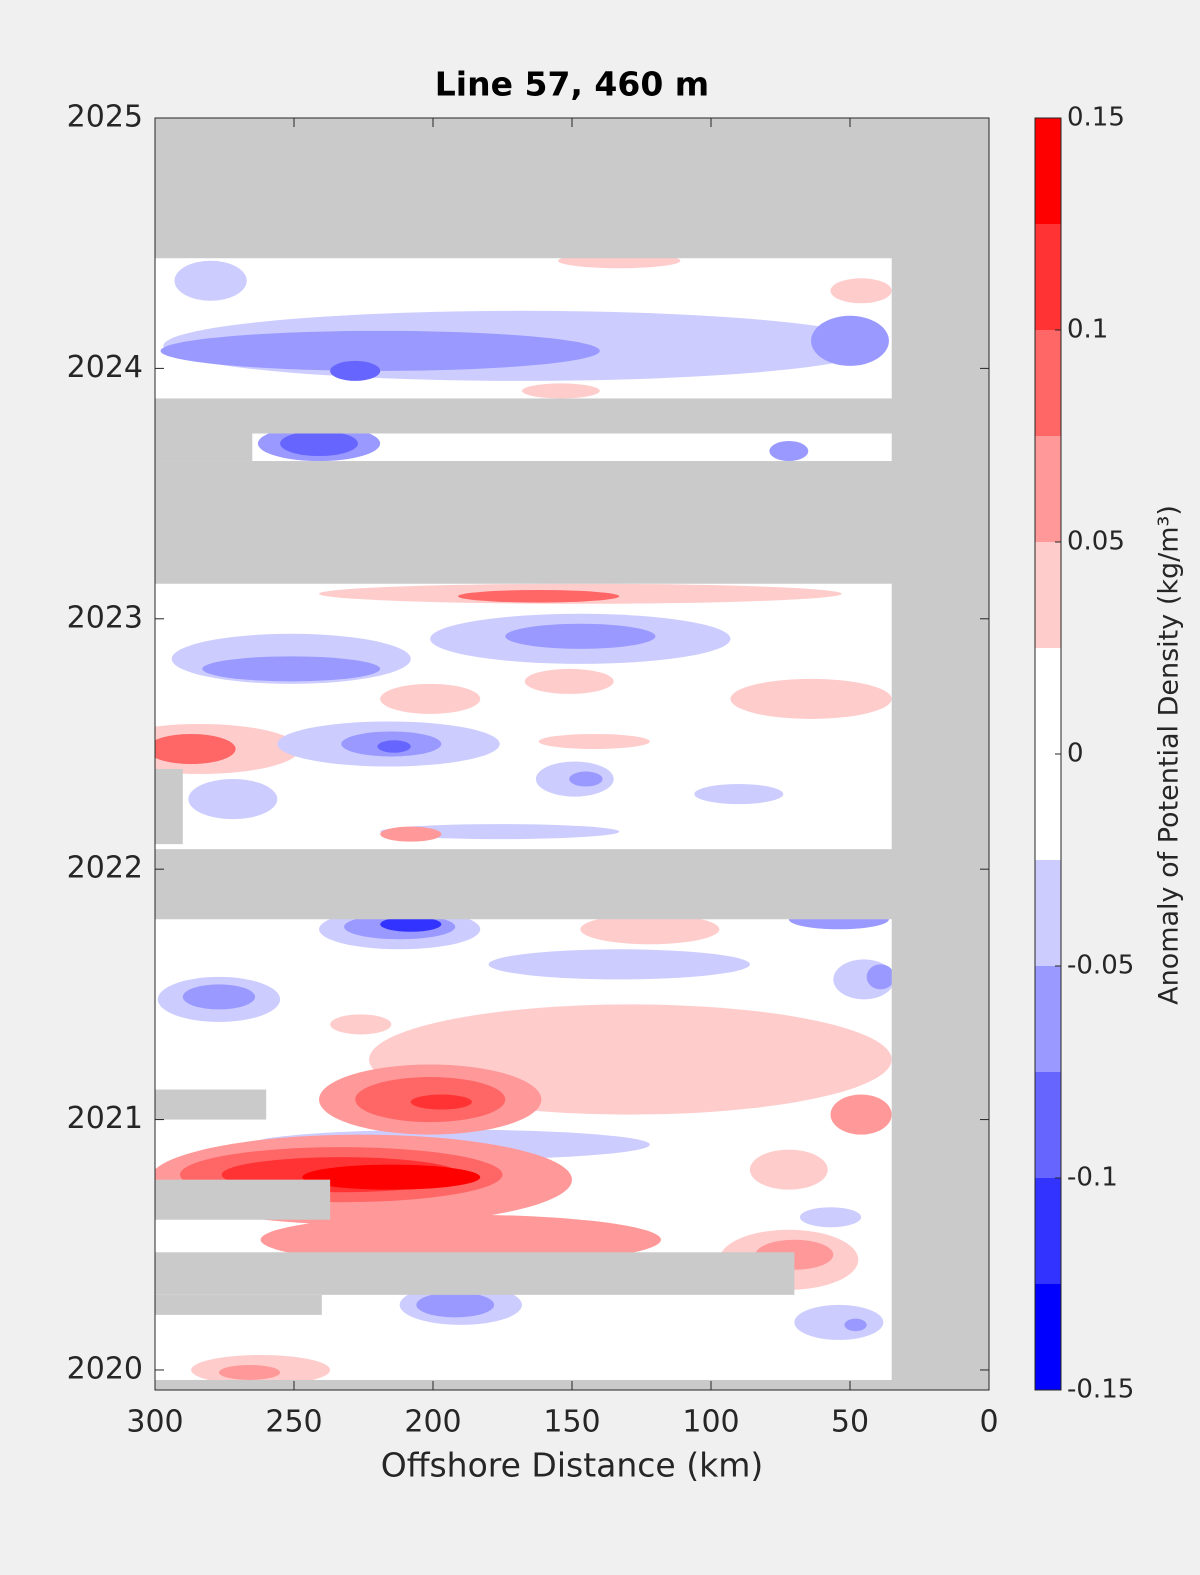  I want to click on colorbar-label: Anomaly of Potential Density (kg/m³), so click(1169, 755).